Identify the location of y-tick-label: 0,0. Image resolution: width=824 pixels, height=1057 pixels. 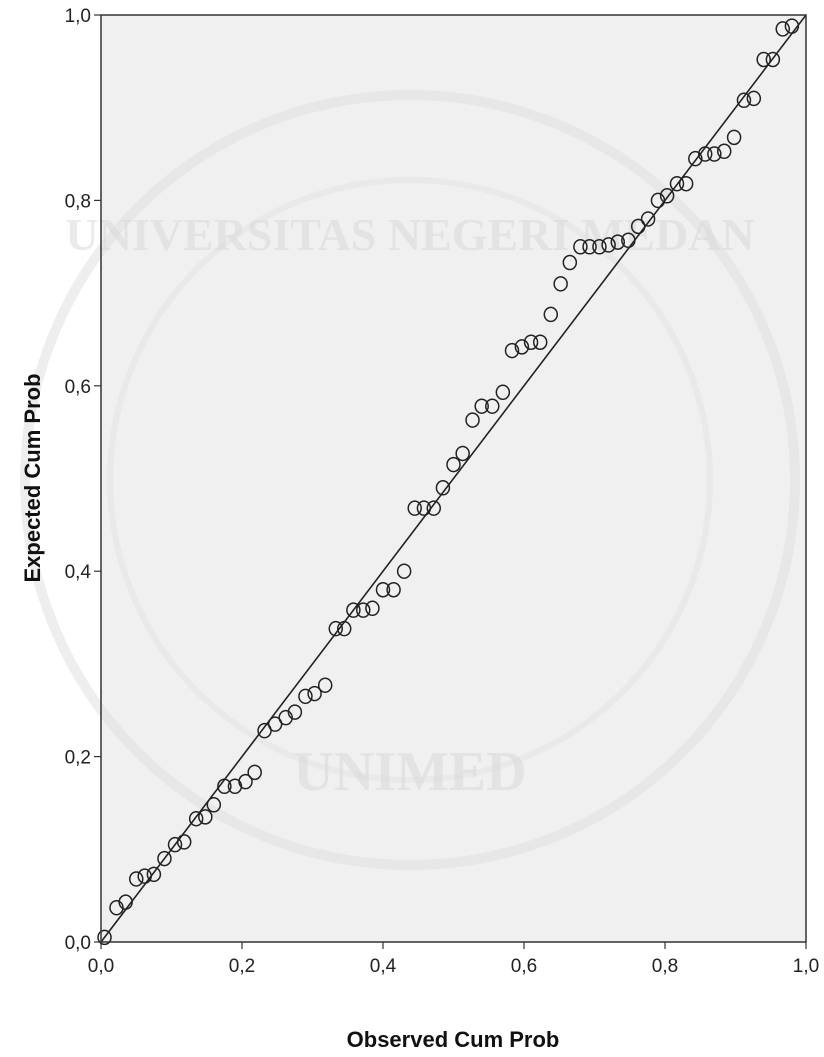
(78, 943).